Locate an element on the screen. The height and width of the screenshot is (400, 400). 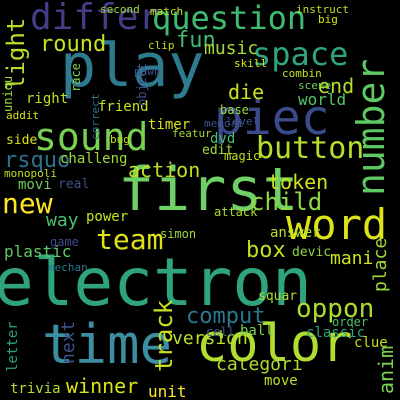
word-trivia: trivia is located at coordinates (35, 389).